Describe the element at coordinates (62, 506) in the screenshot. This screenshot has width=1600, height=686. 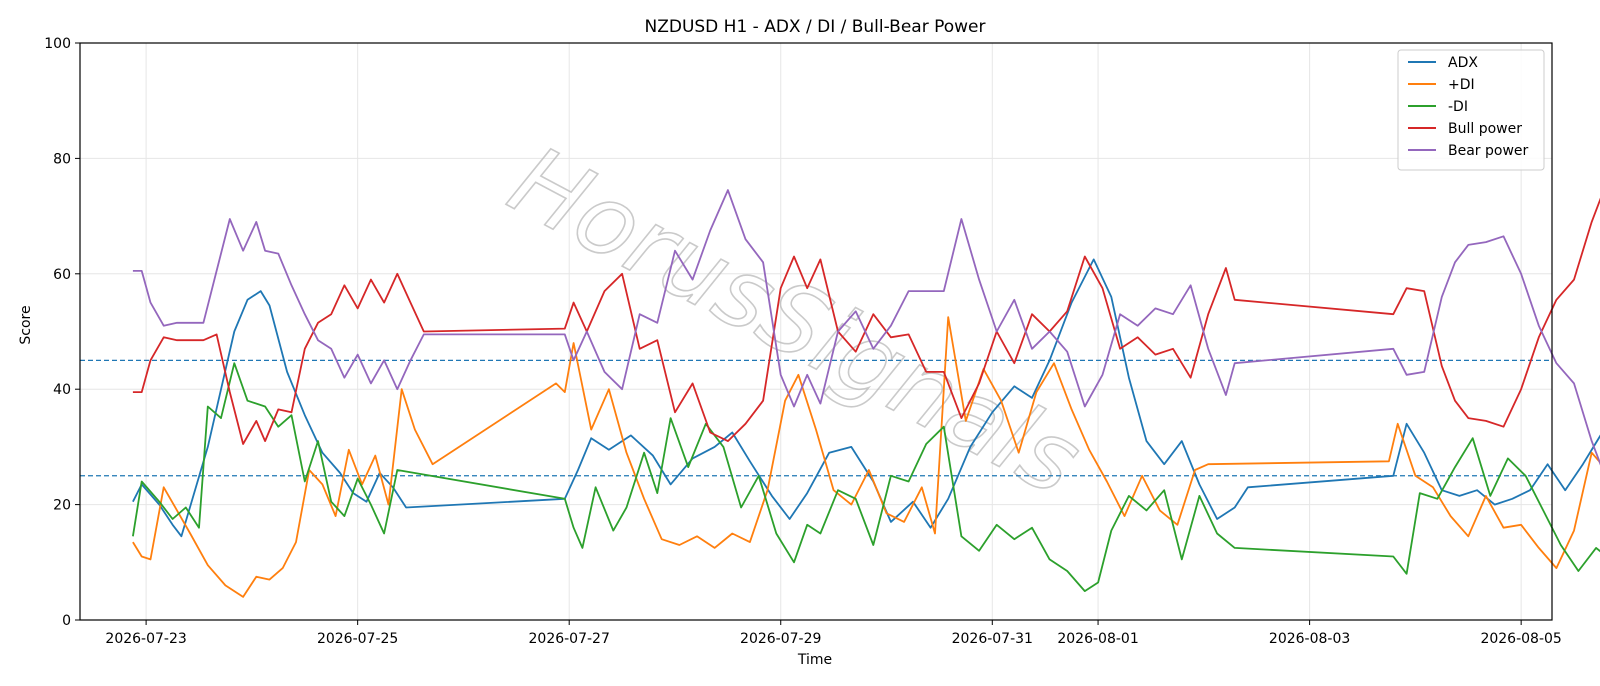
I see `y-tick-label: 20` at that location.